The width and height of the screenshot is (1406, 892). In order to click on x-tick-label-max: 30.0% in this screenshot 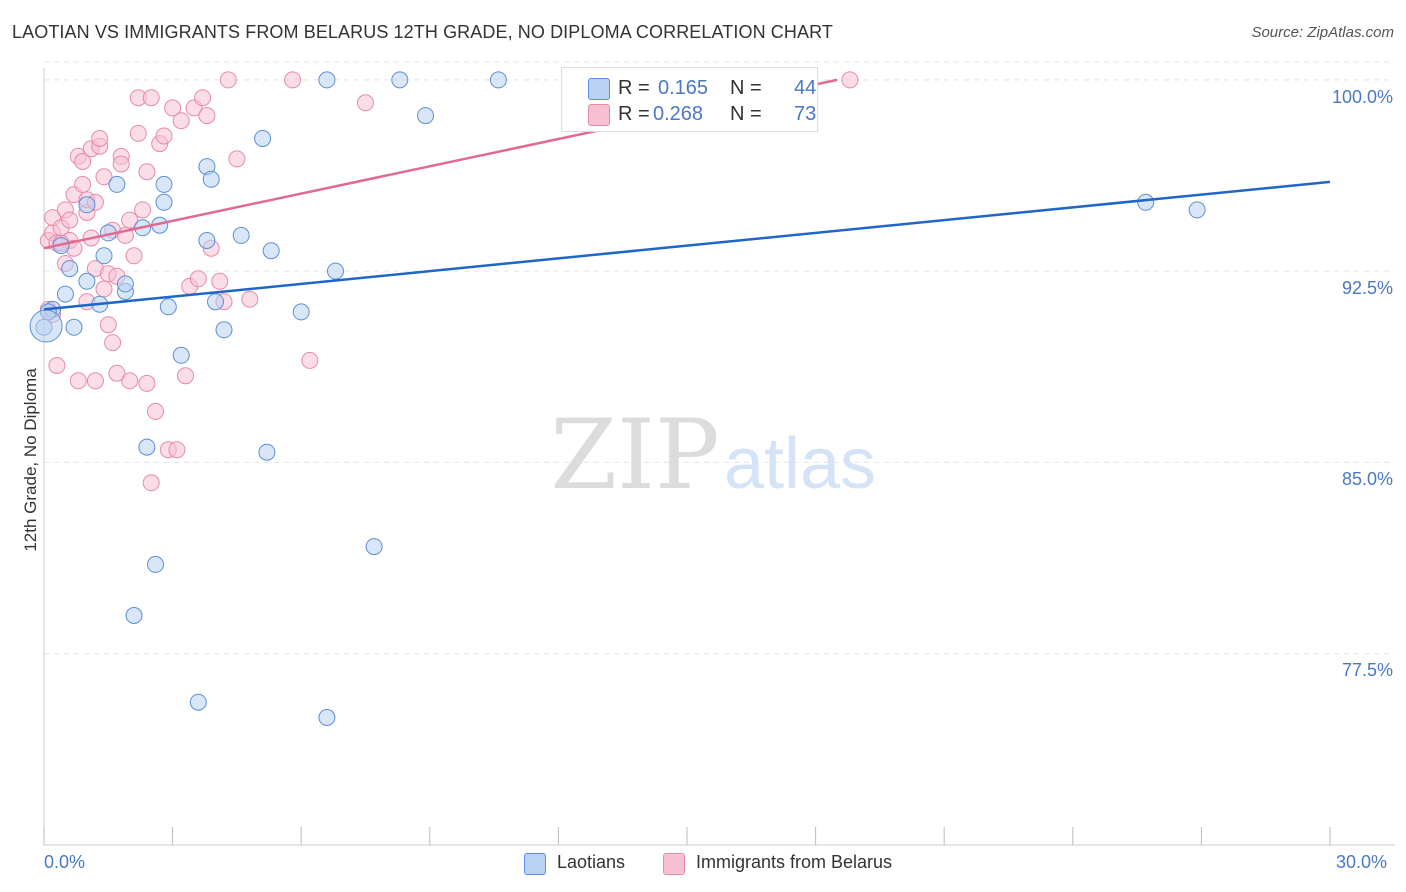, I will do `click(1362, 862)`.